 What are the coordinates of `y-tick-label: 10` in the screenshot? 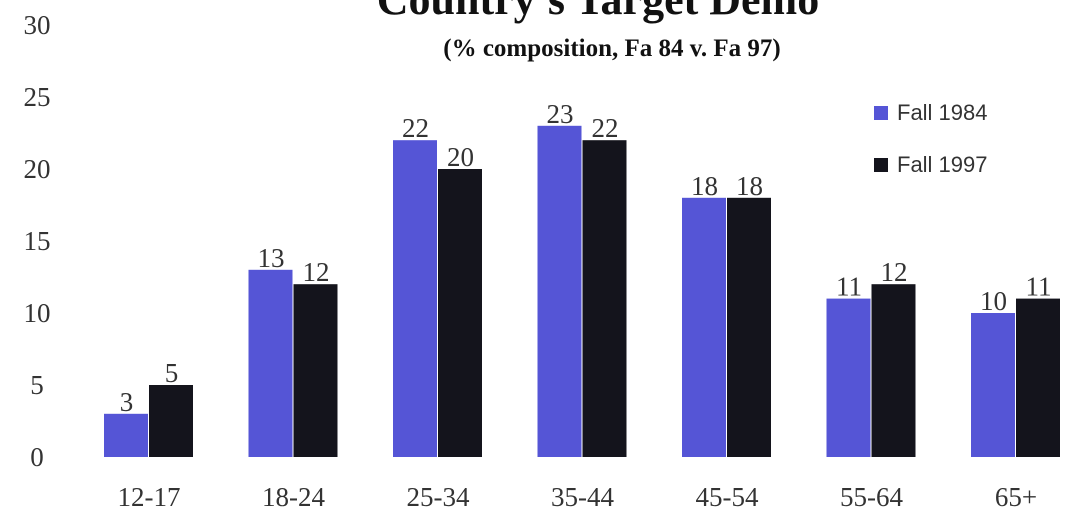 It's located at (37, 313).